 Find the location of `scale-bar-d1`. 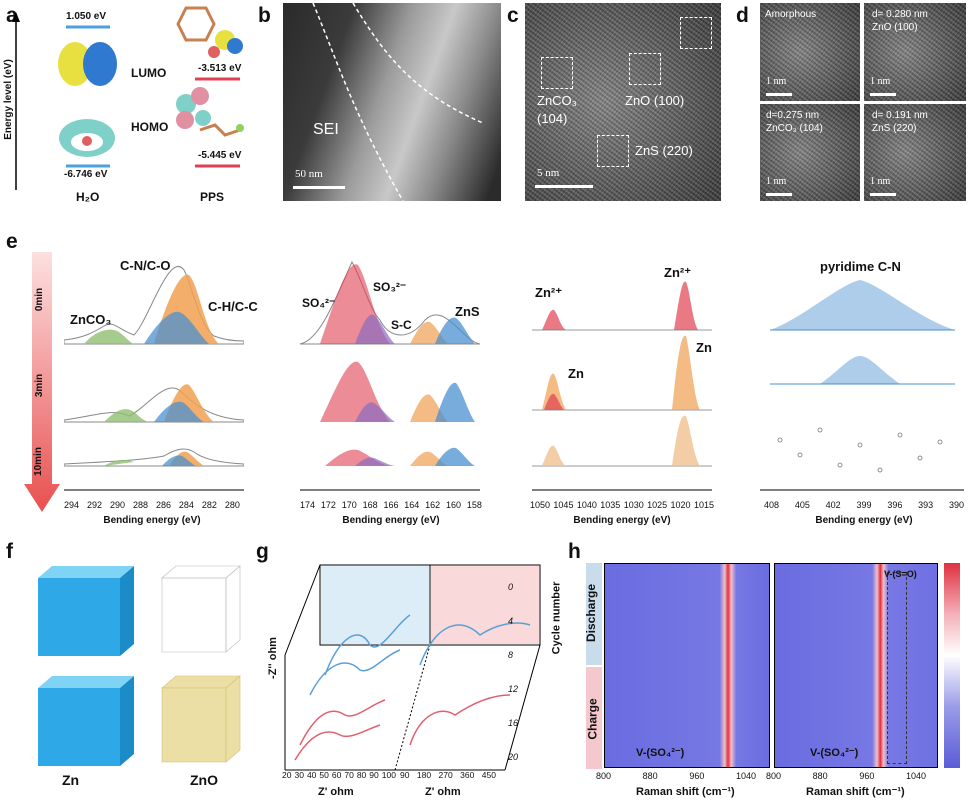

scale-bar-d1 is located at coordinates (779, 94).